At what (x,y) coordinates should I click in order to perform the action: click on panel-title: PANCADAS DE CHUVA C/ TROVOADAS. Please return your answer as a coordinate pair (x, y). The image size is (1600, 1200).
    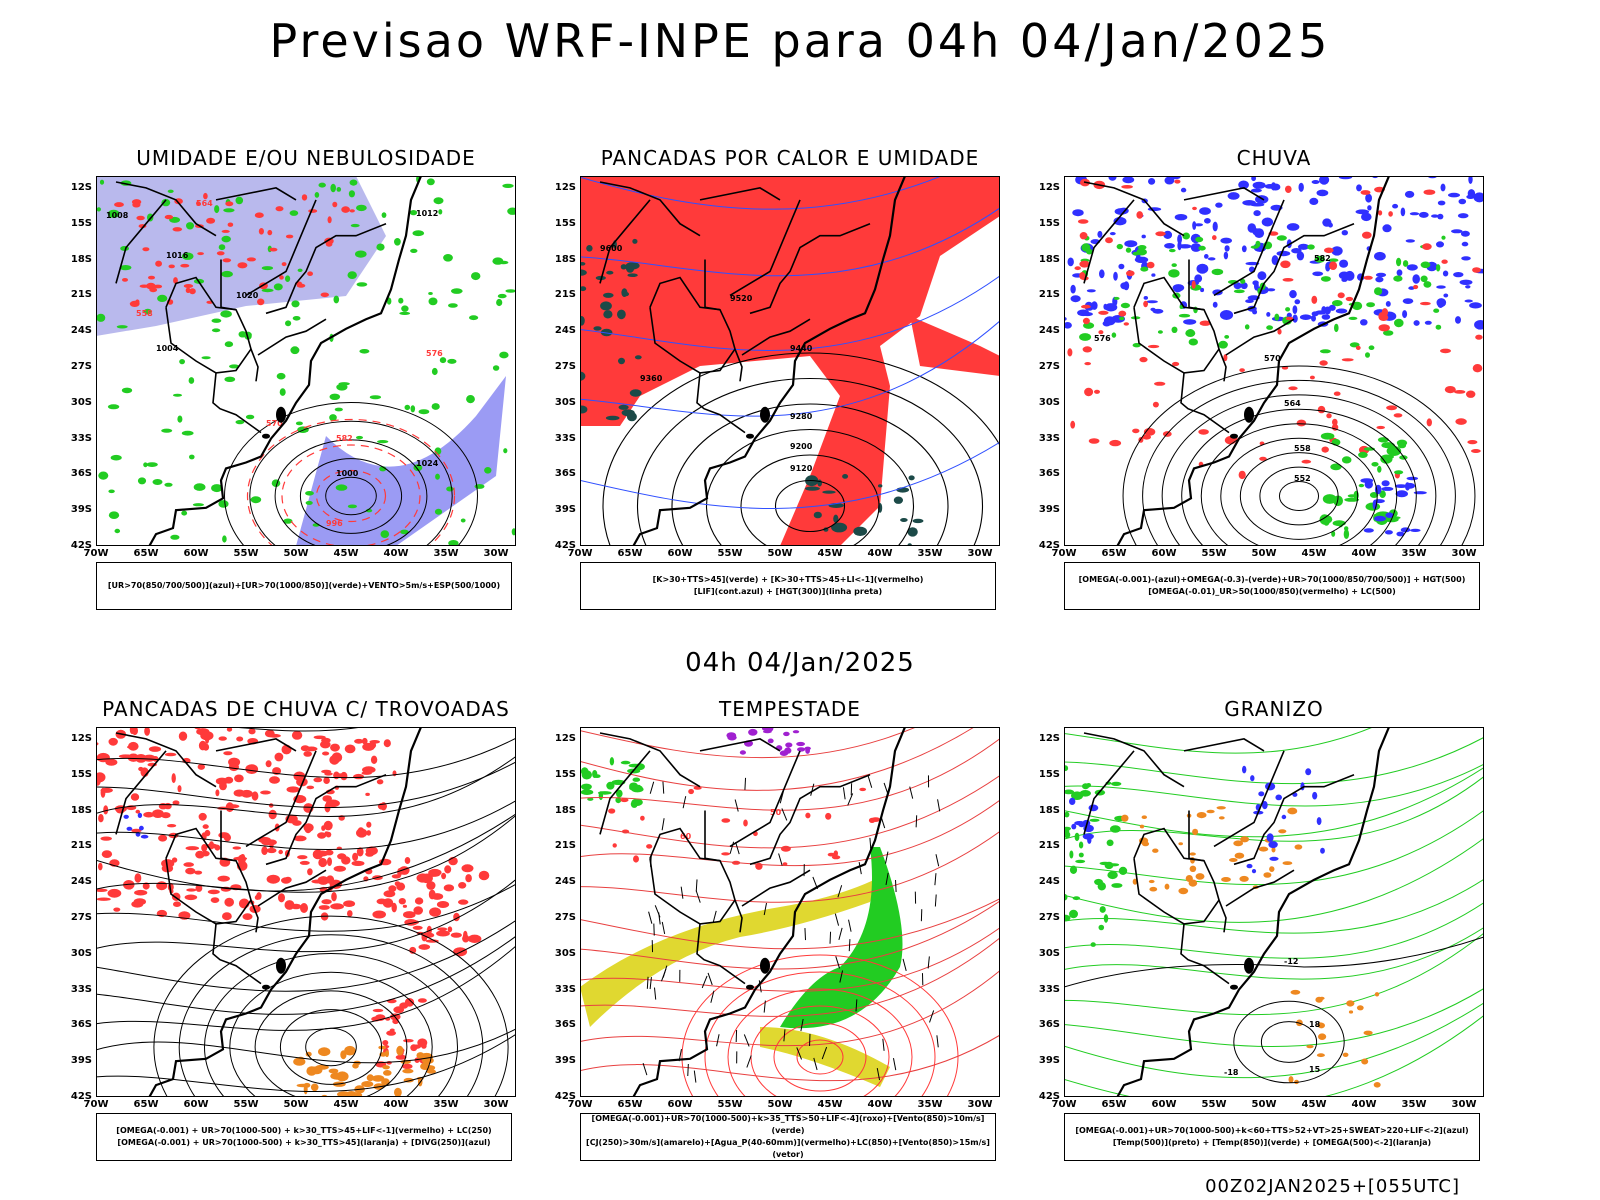
    Looking at the image, I should click on (306, 709).